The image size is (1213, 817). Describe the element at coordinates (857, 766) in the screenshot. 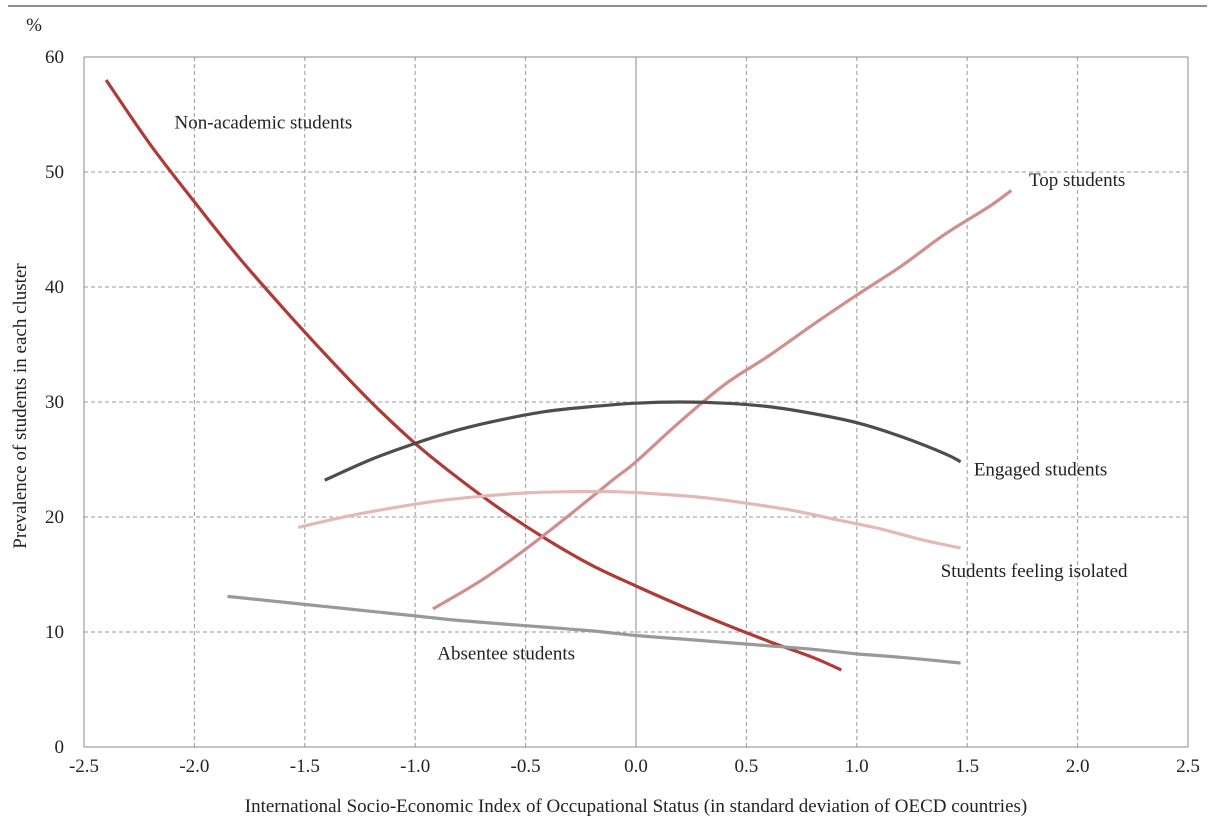

I see `x-tick-label: 1.0` at that location.